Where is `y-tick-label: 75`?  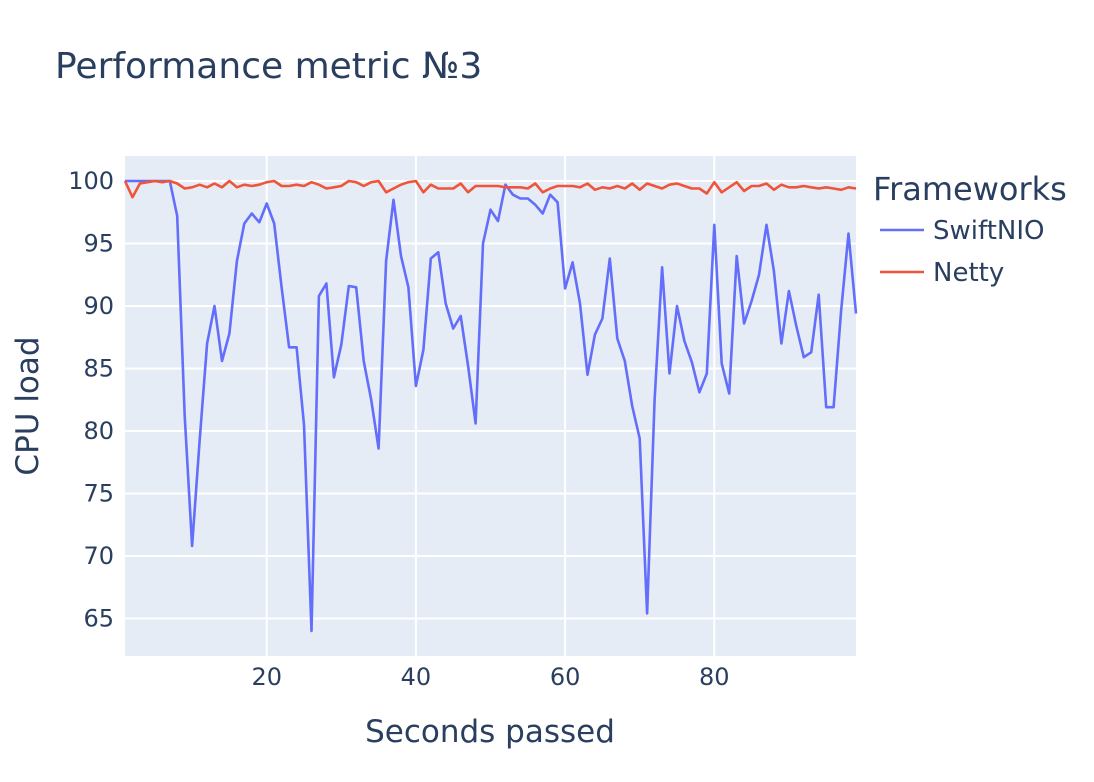 y-tick-label: 75 is located at coordinates (98, 494).